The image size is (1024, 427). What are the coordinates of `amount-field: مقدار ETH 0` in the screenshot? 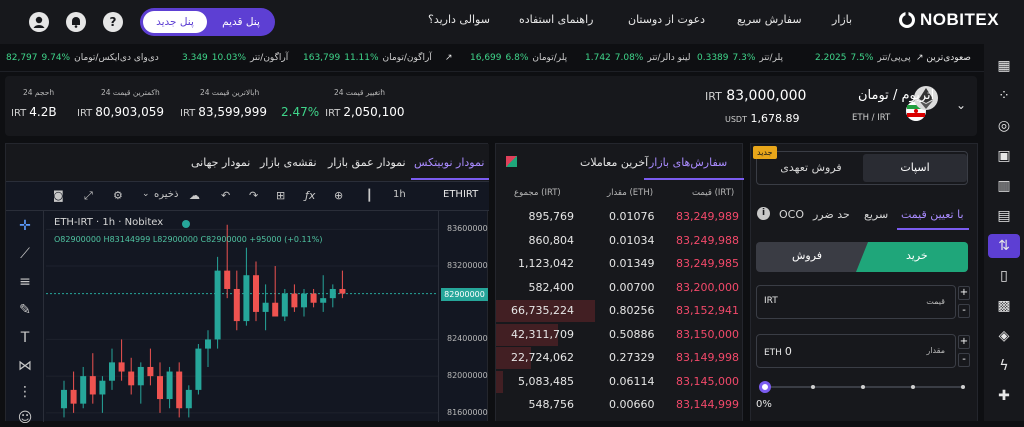 It's located at (856, 351).